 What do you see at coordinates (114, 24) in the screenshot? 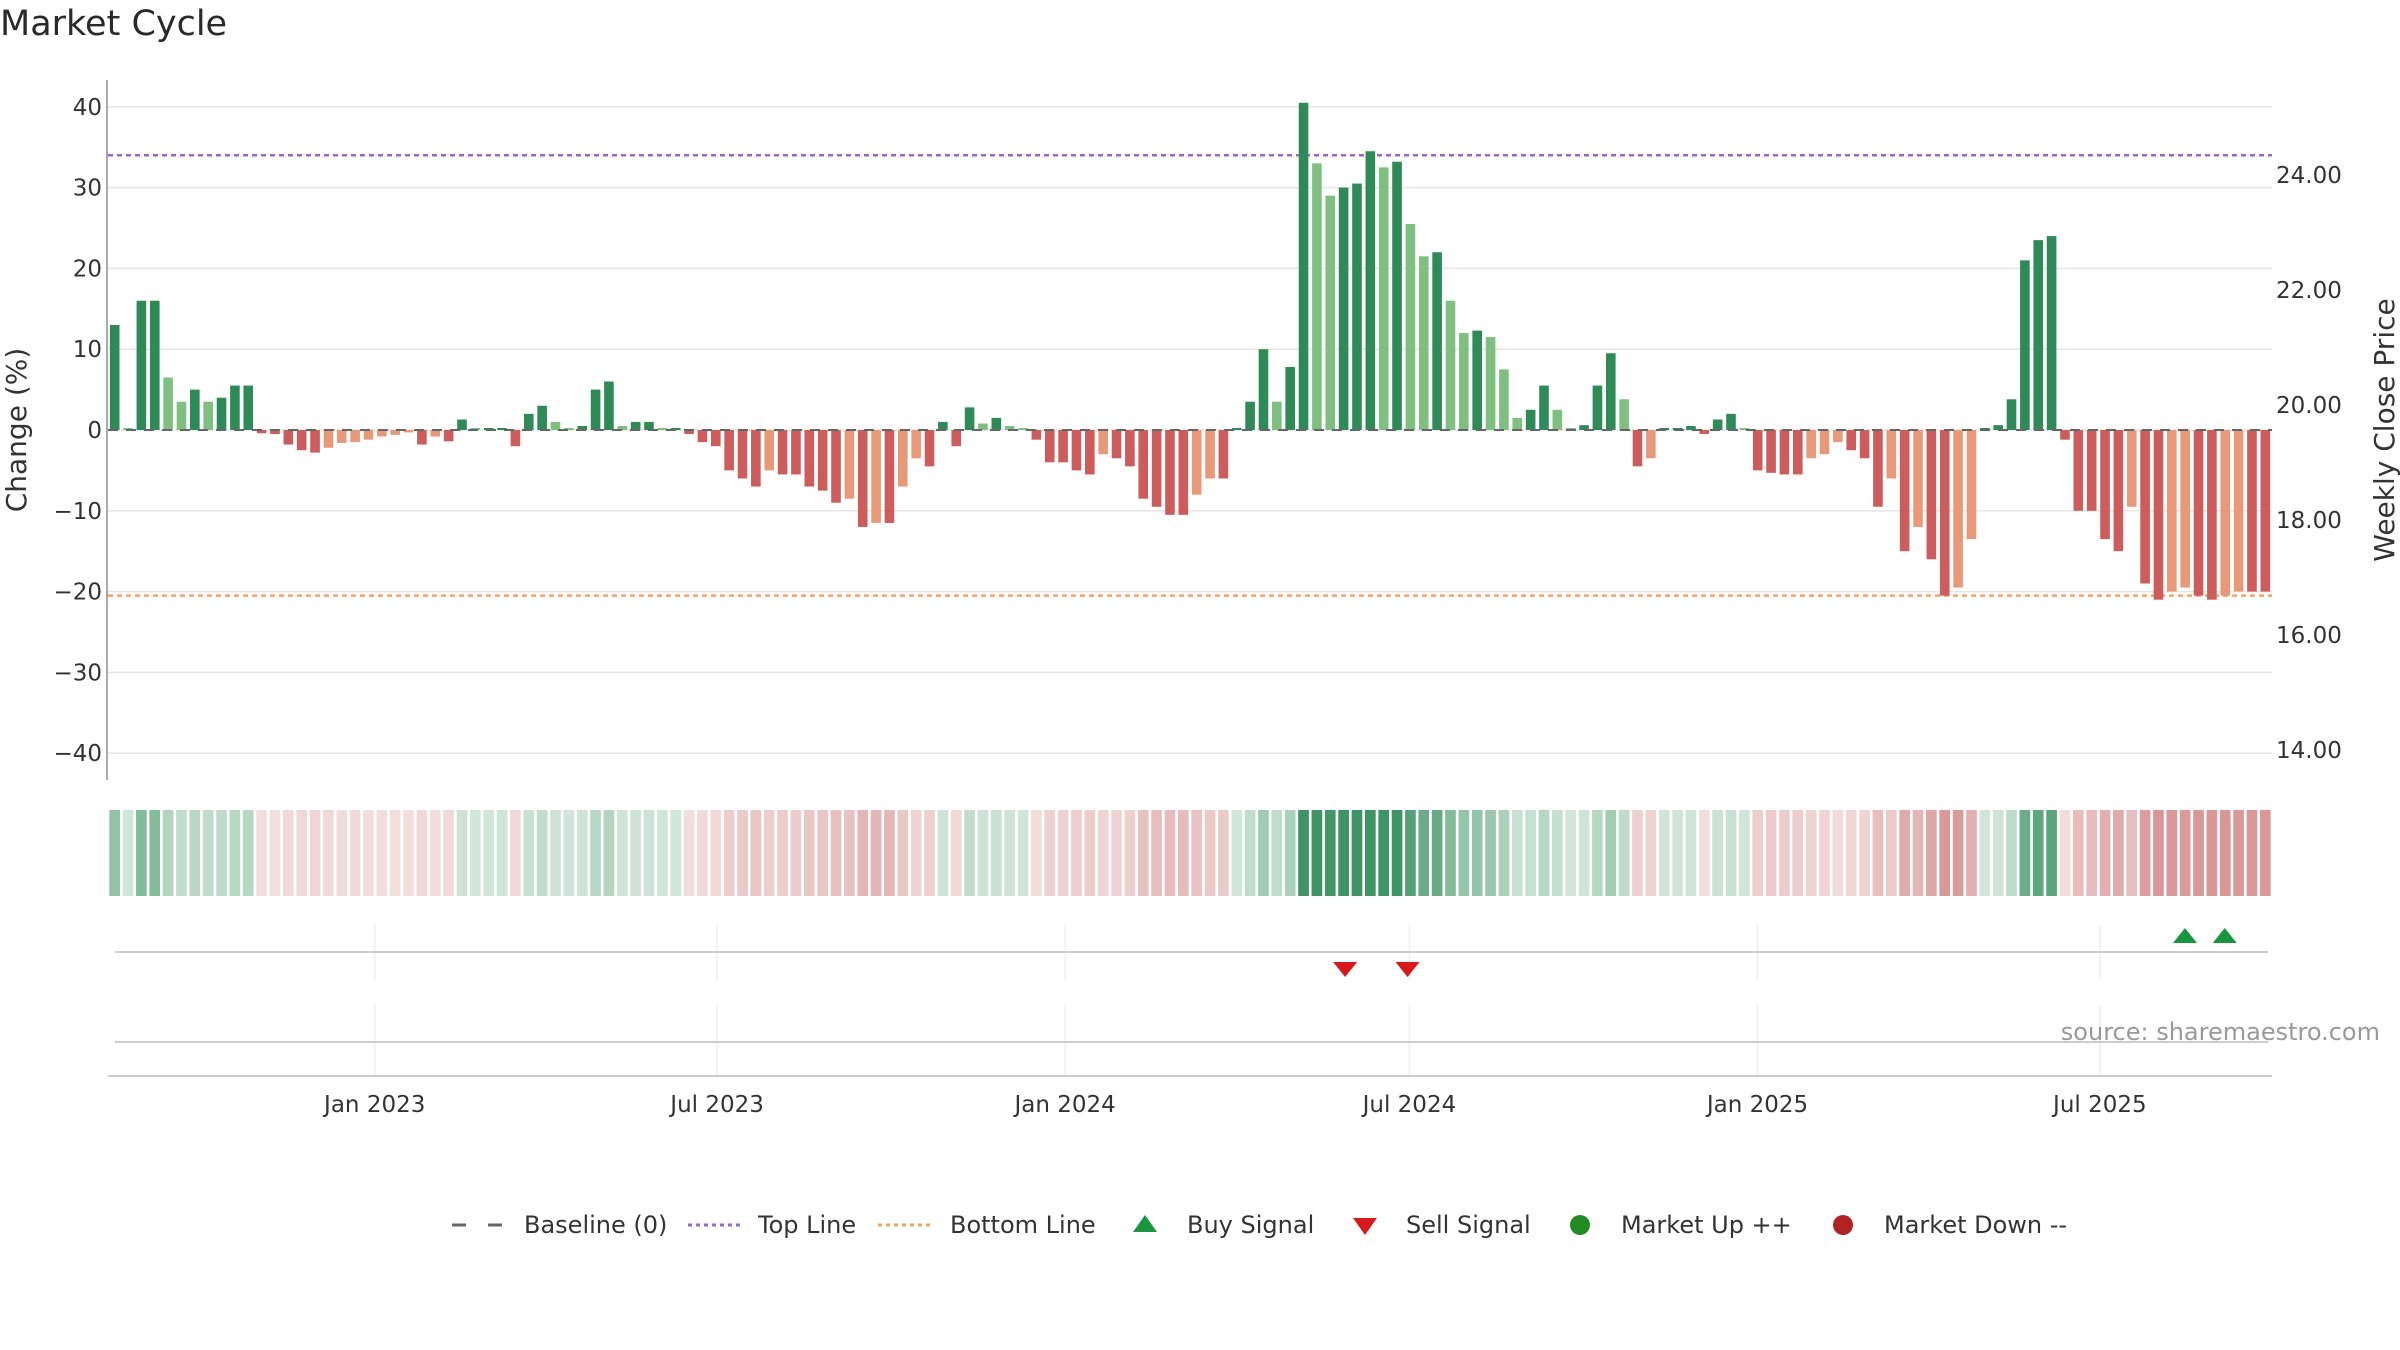
I see `chart-title: Market Cycle` at bounding box center [114, 24].